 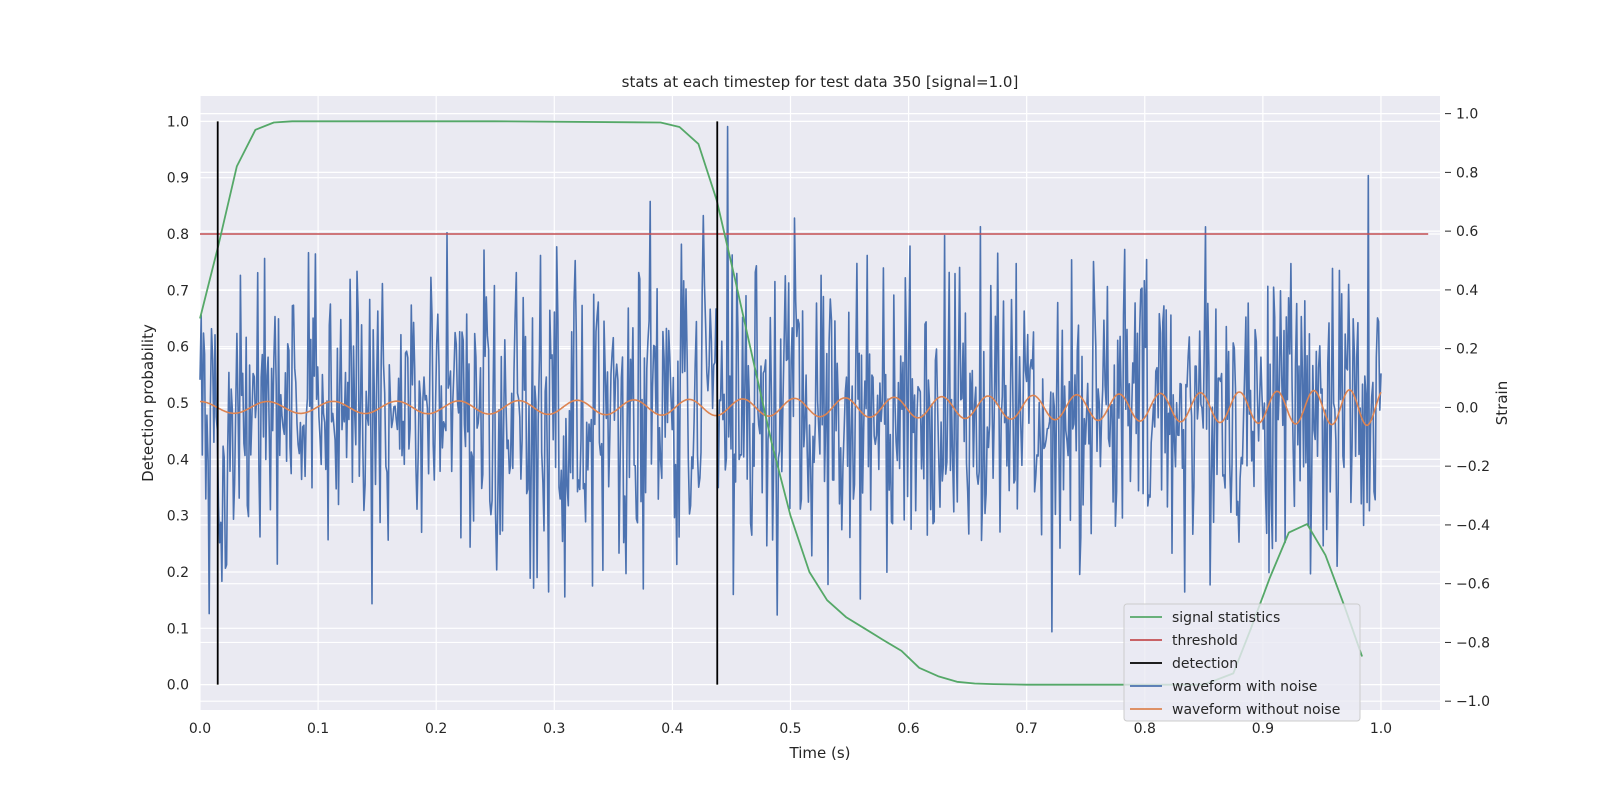 What do you see at coordinates (1256, 710) in the screenshot?
I see `legend-label-waveform-without-noise: waveform without noise` at bounding box center [1256, 710].